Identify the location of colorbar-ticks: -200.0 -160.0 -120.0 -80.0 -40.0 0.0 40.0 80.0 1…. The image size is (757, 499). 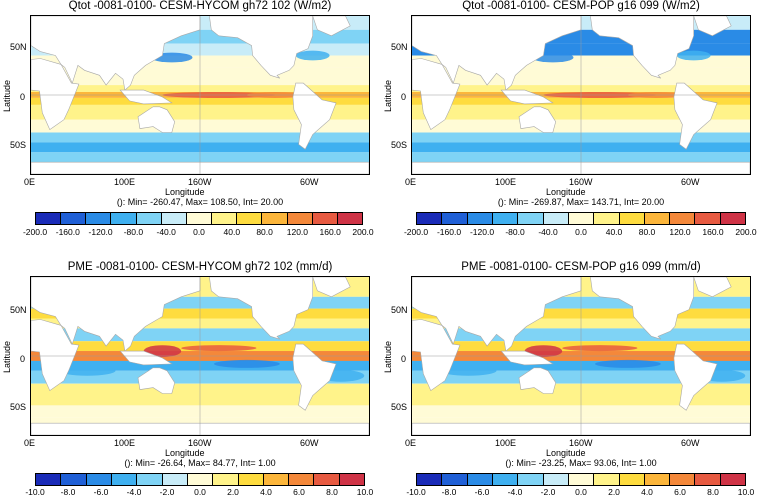
(198, 233).